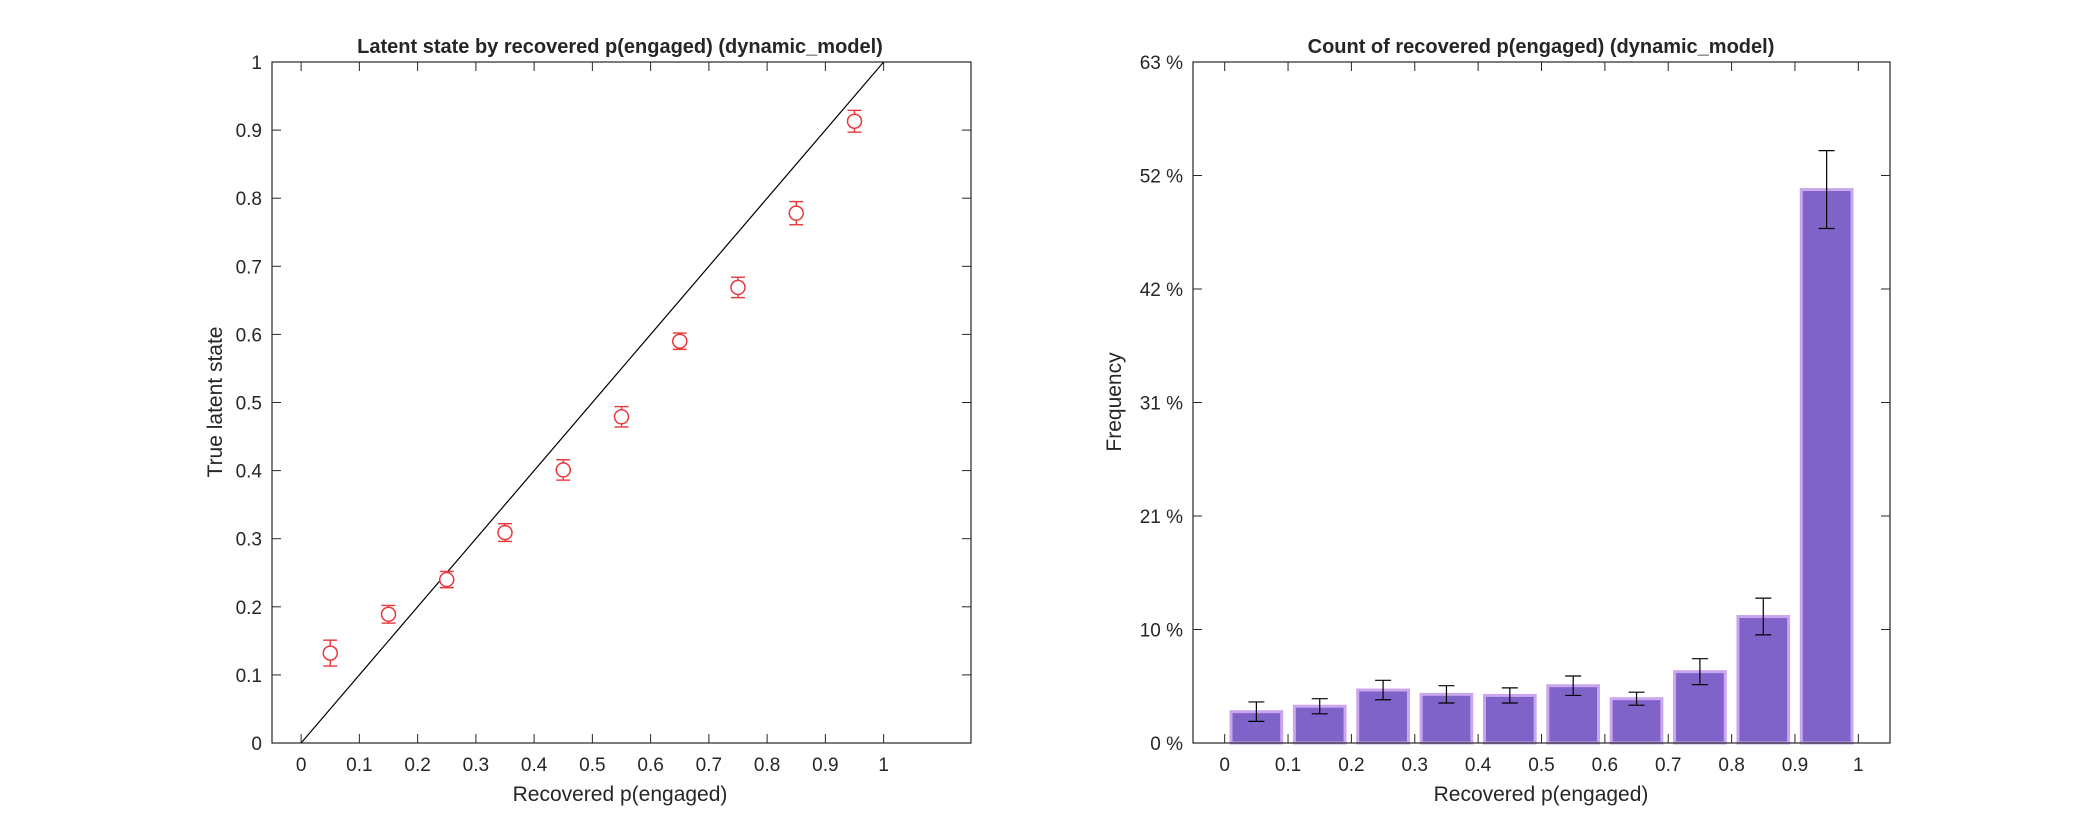  I want to click on left-chart-ytick-label: 0, so click(256, 744).